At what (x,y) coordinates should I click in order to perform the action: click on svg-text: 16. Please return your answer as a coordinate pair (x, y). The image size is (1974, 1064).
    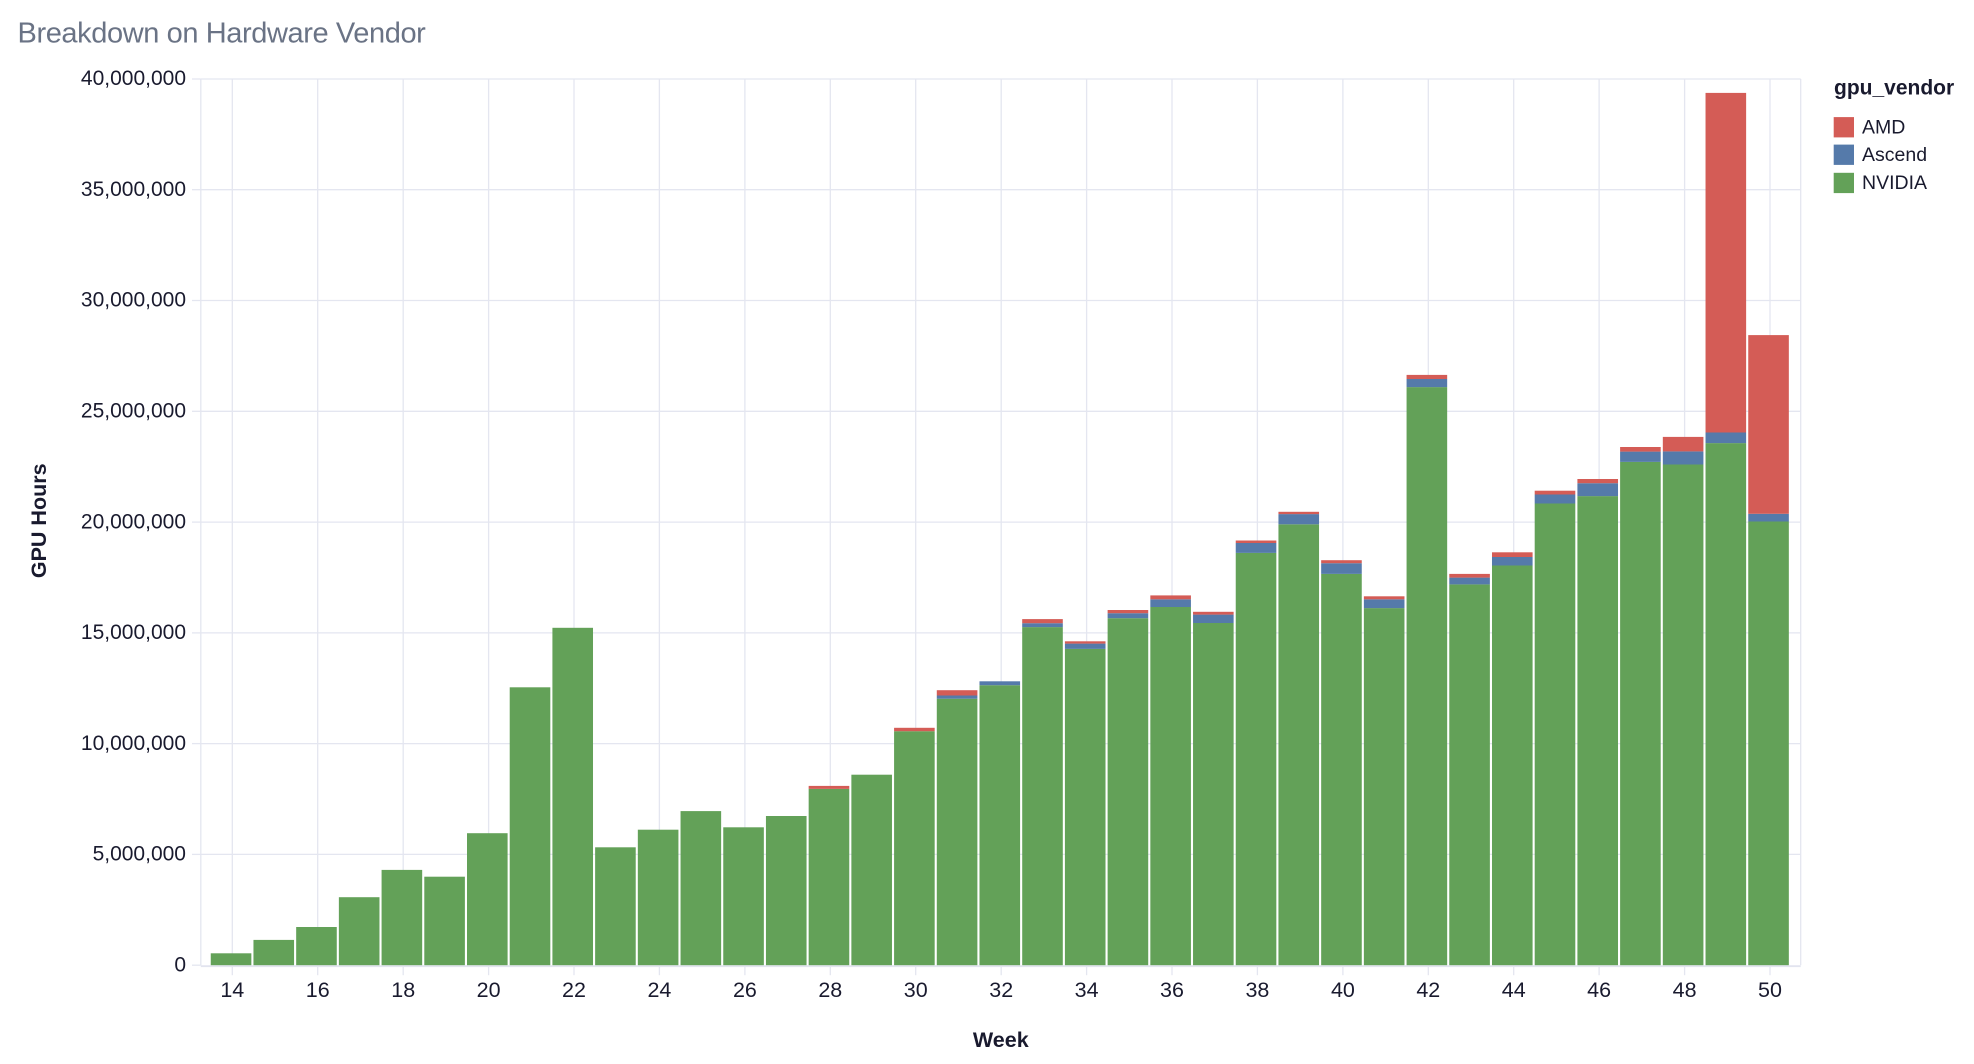
    Looking at the image, I should click on (318, 990).